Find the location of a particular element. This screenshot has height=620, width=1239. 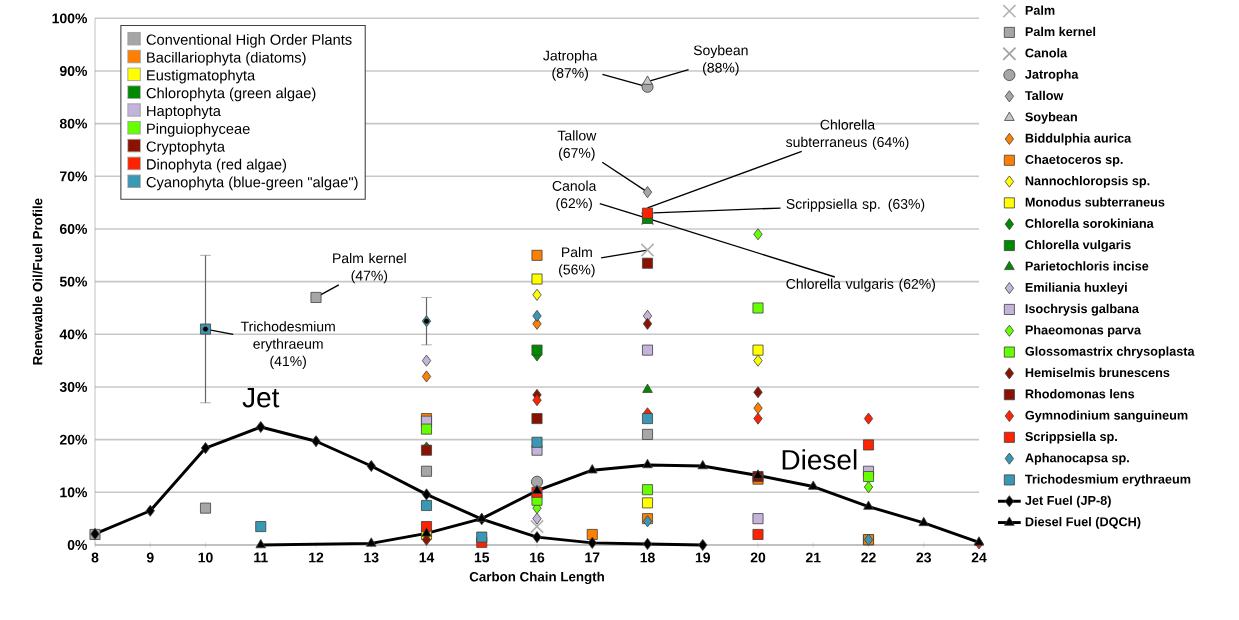

x-tick-label: 8 is located at coordinates (95, 557).